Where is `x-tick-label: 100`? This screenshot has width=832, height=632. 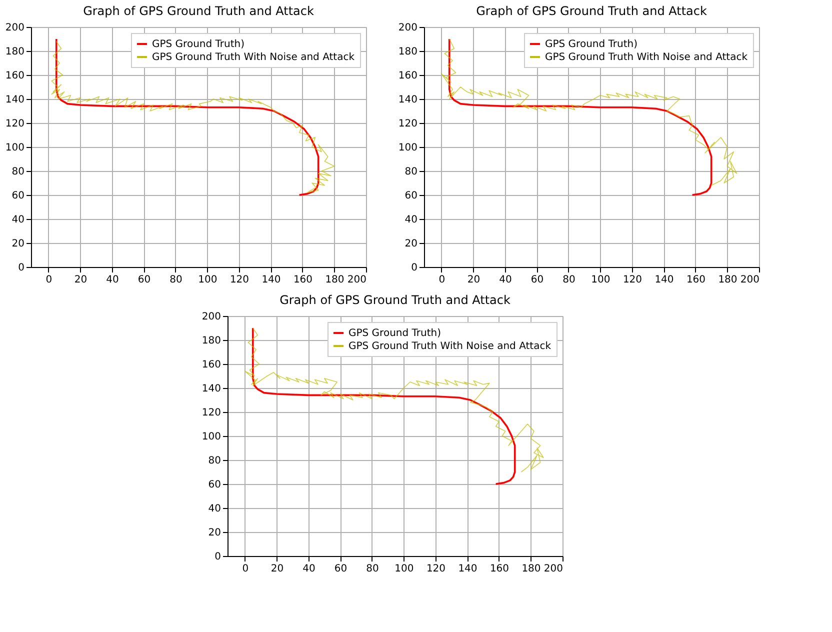
x-tick-label: 100 is located at coordinates (600, 280).